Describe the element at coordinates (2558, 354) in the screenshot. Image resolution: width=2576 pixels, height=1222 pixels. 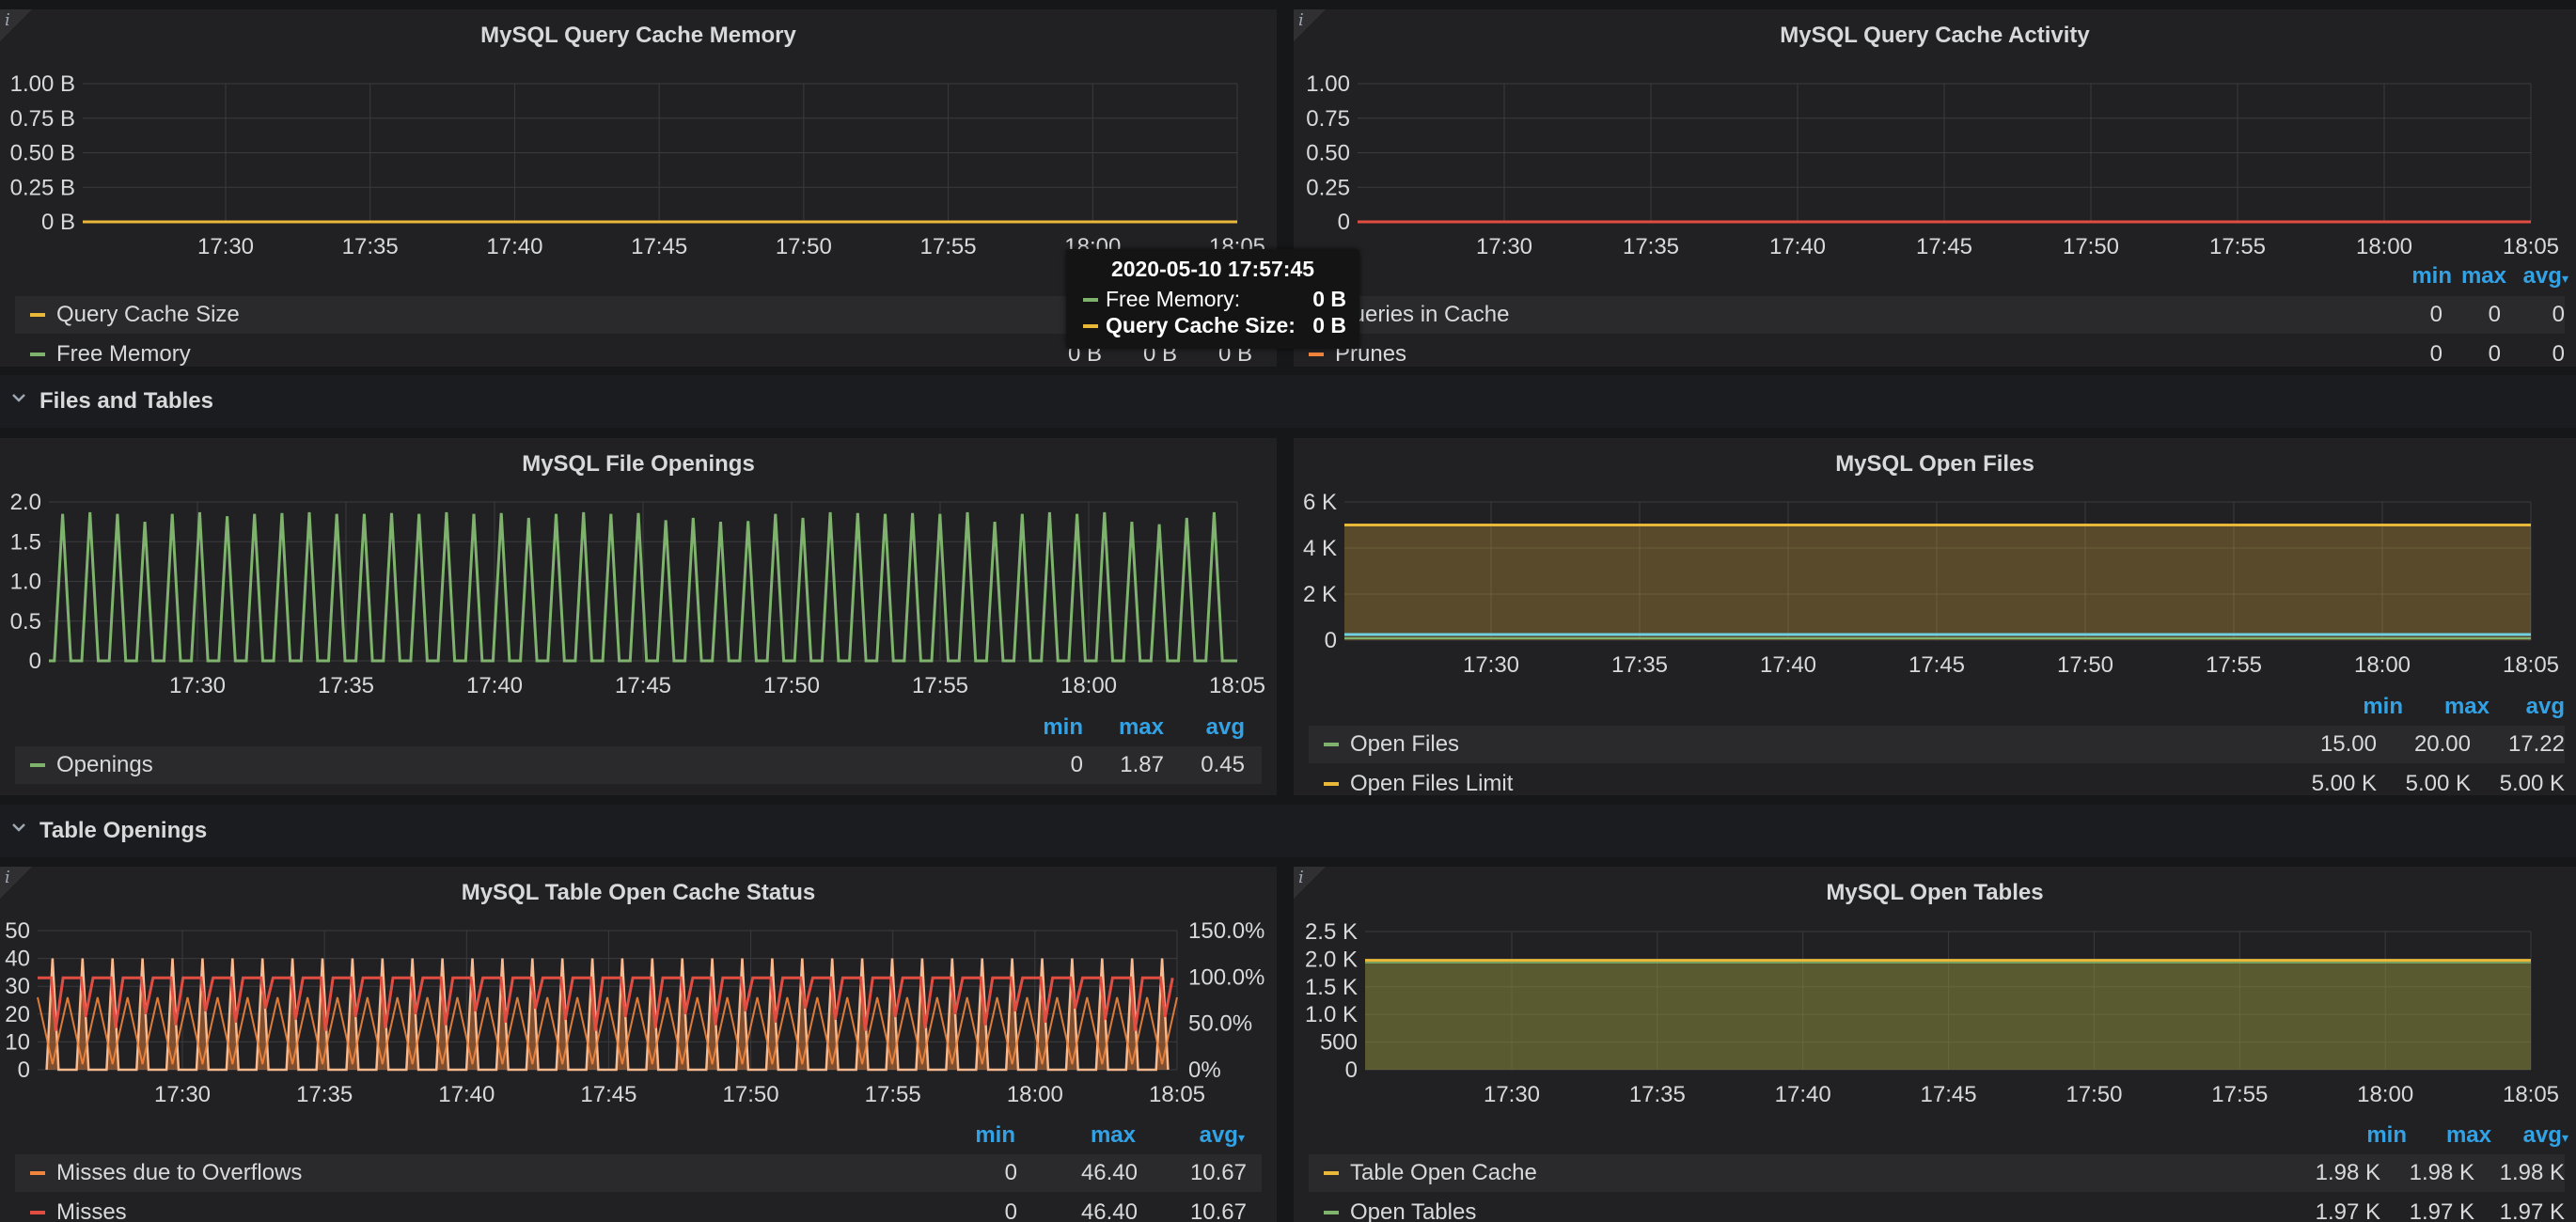
I see `legend-avg: 0` at that location.